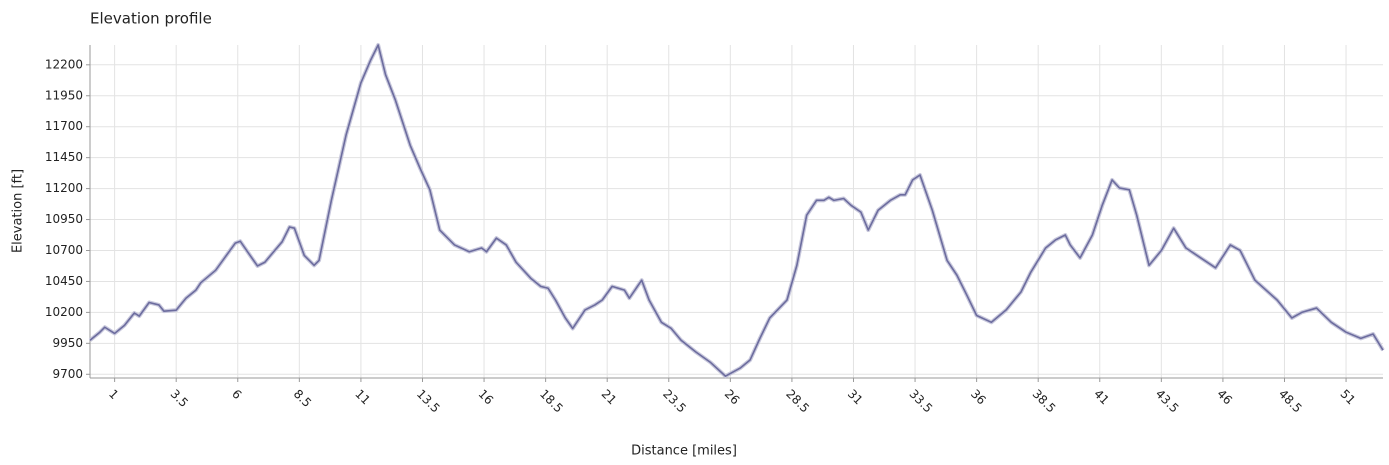 The width and height of the screenshot is (1389, 465). Describe the element at coordinates (113, 394) in the screenshot. I see `x-tick-label: 1` at that location.